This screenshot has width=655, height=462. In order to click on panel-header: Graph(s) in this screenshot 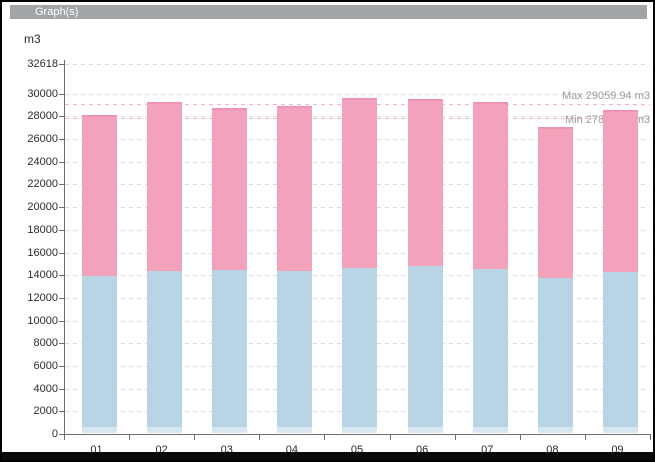, I will do `click(328, 12)`.